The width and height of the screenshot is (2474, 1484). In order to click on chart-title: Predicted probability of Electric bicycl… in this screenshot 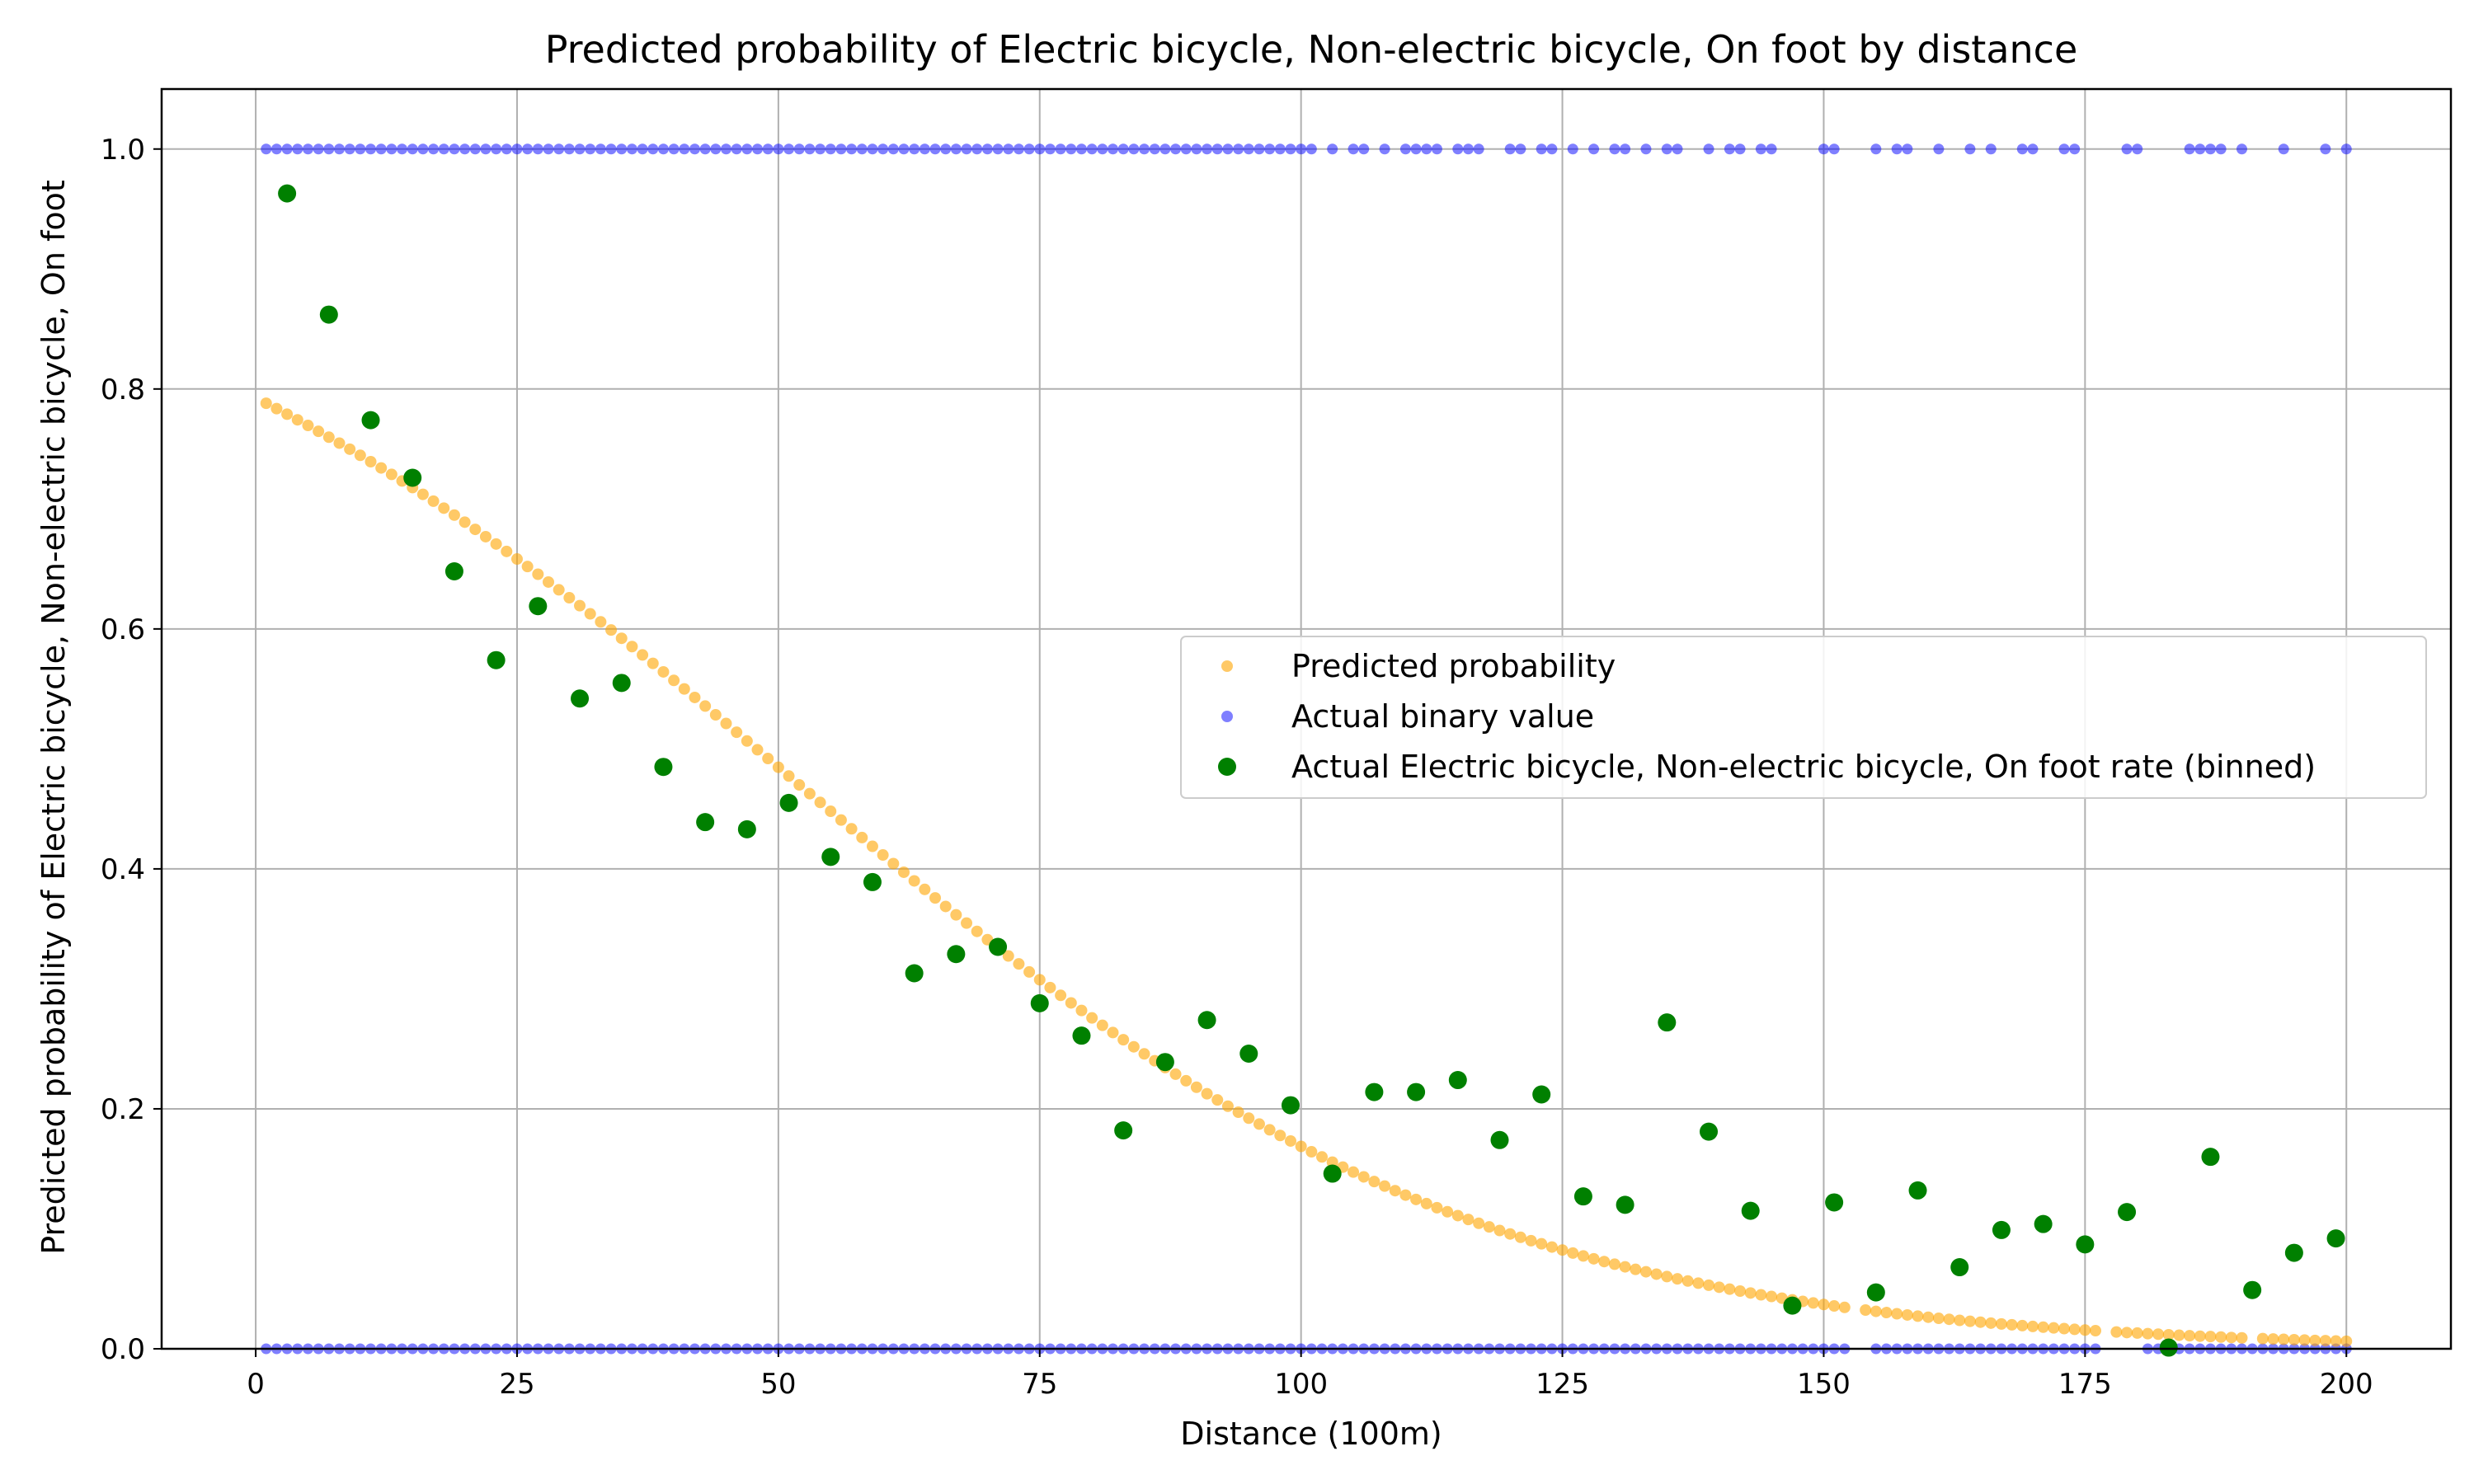, I will do `click(1311, 49)`.